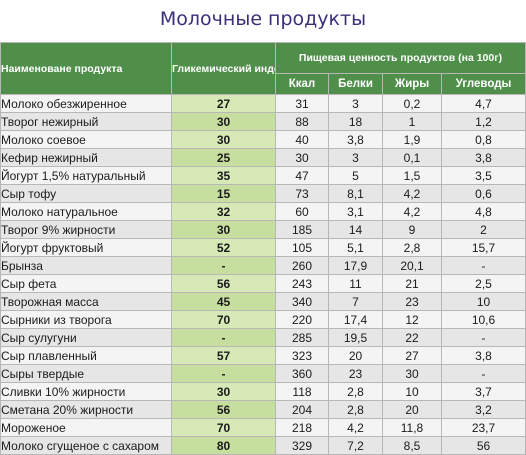 The image size is (526, 455). Describe the element at coordinates (483, 445) in the screenshot. I see `carbs-cell: 56` at that location.